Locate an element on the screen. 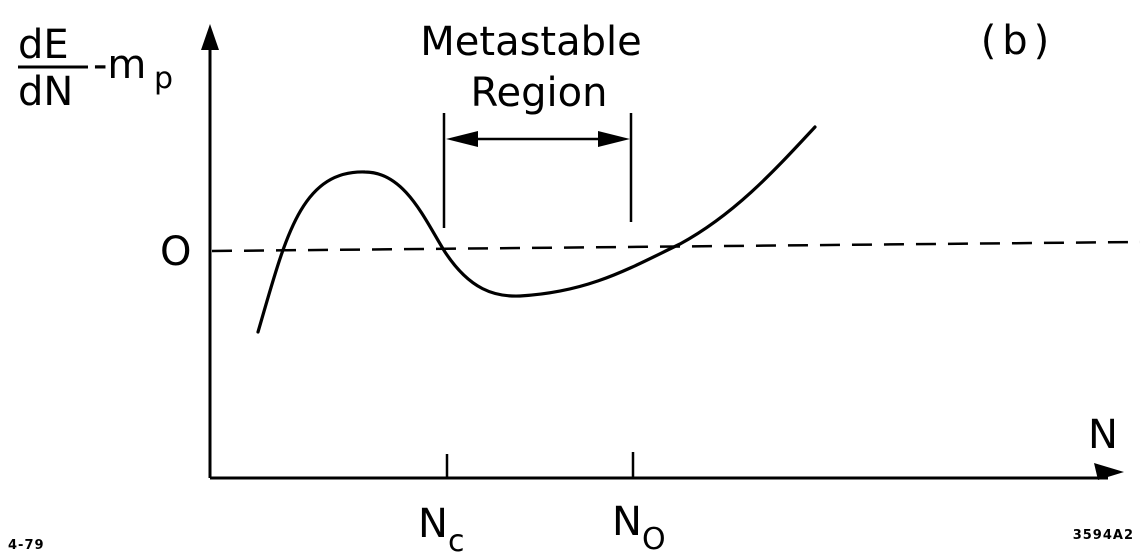 This screenshot has width=1141, height=558. tick-label-nc-subscript: c is located at coordinates (456, 539).